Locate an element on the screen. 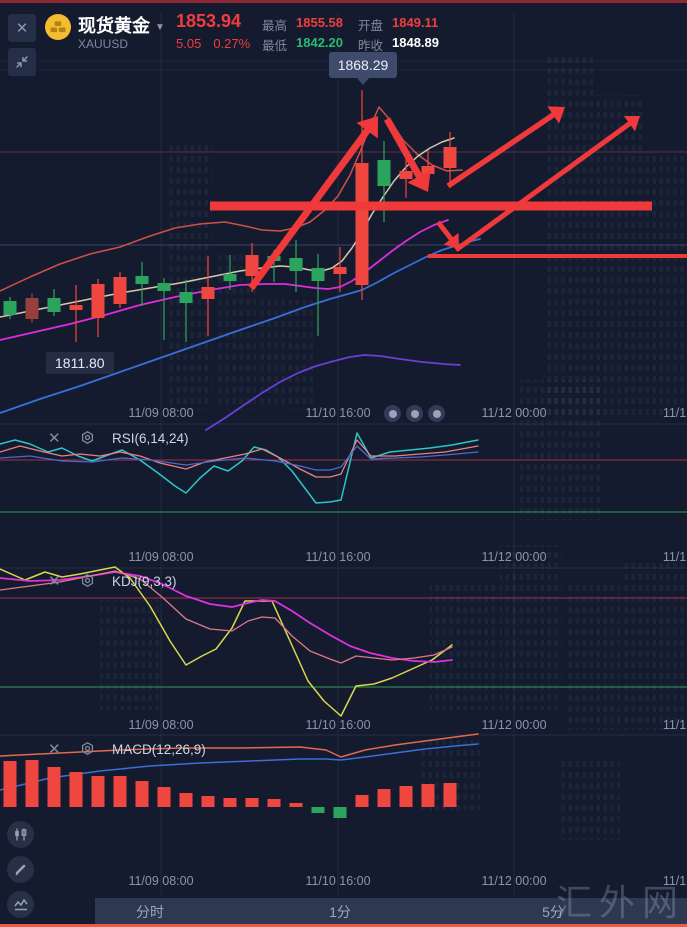  ma-slow is located at coordinates (240, 326).